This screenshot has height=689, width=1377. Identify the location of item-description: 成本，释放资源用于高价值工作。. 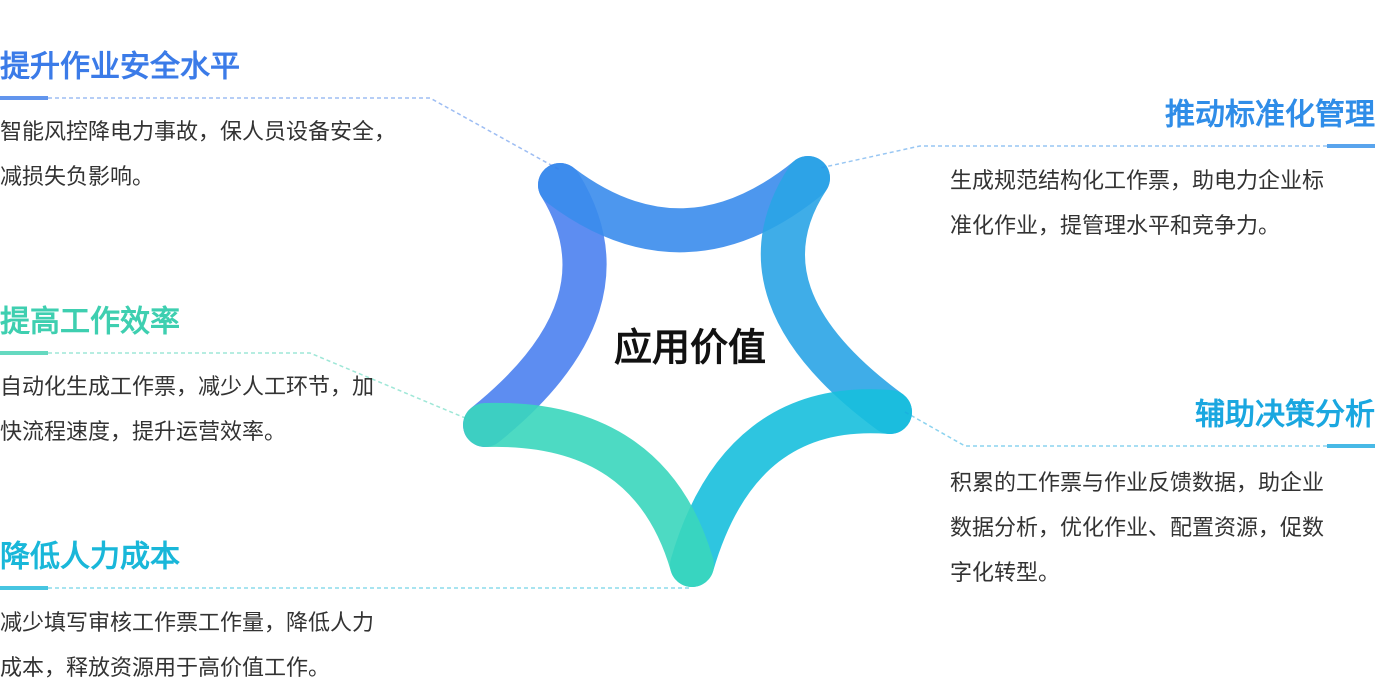
(165, 668).